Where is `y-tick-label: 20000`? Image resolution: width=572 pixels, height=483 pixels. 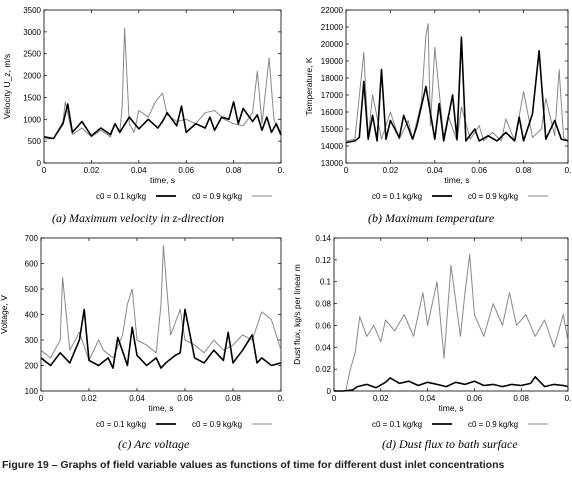 y-tick-label: 20000 is located at coordinates (332, 44).